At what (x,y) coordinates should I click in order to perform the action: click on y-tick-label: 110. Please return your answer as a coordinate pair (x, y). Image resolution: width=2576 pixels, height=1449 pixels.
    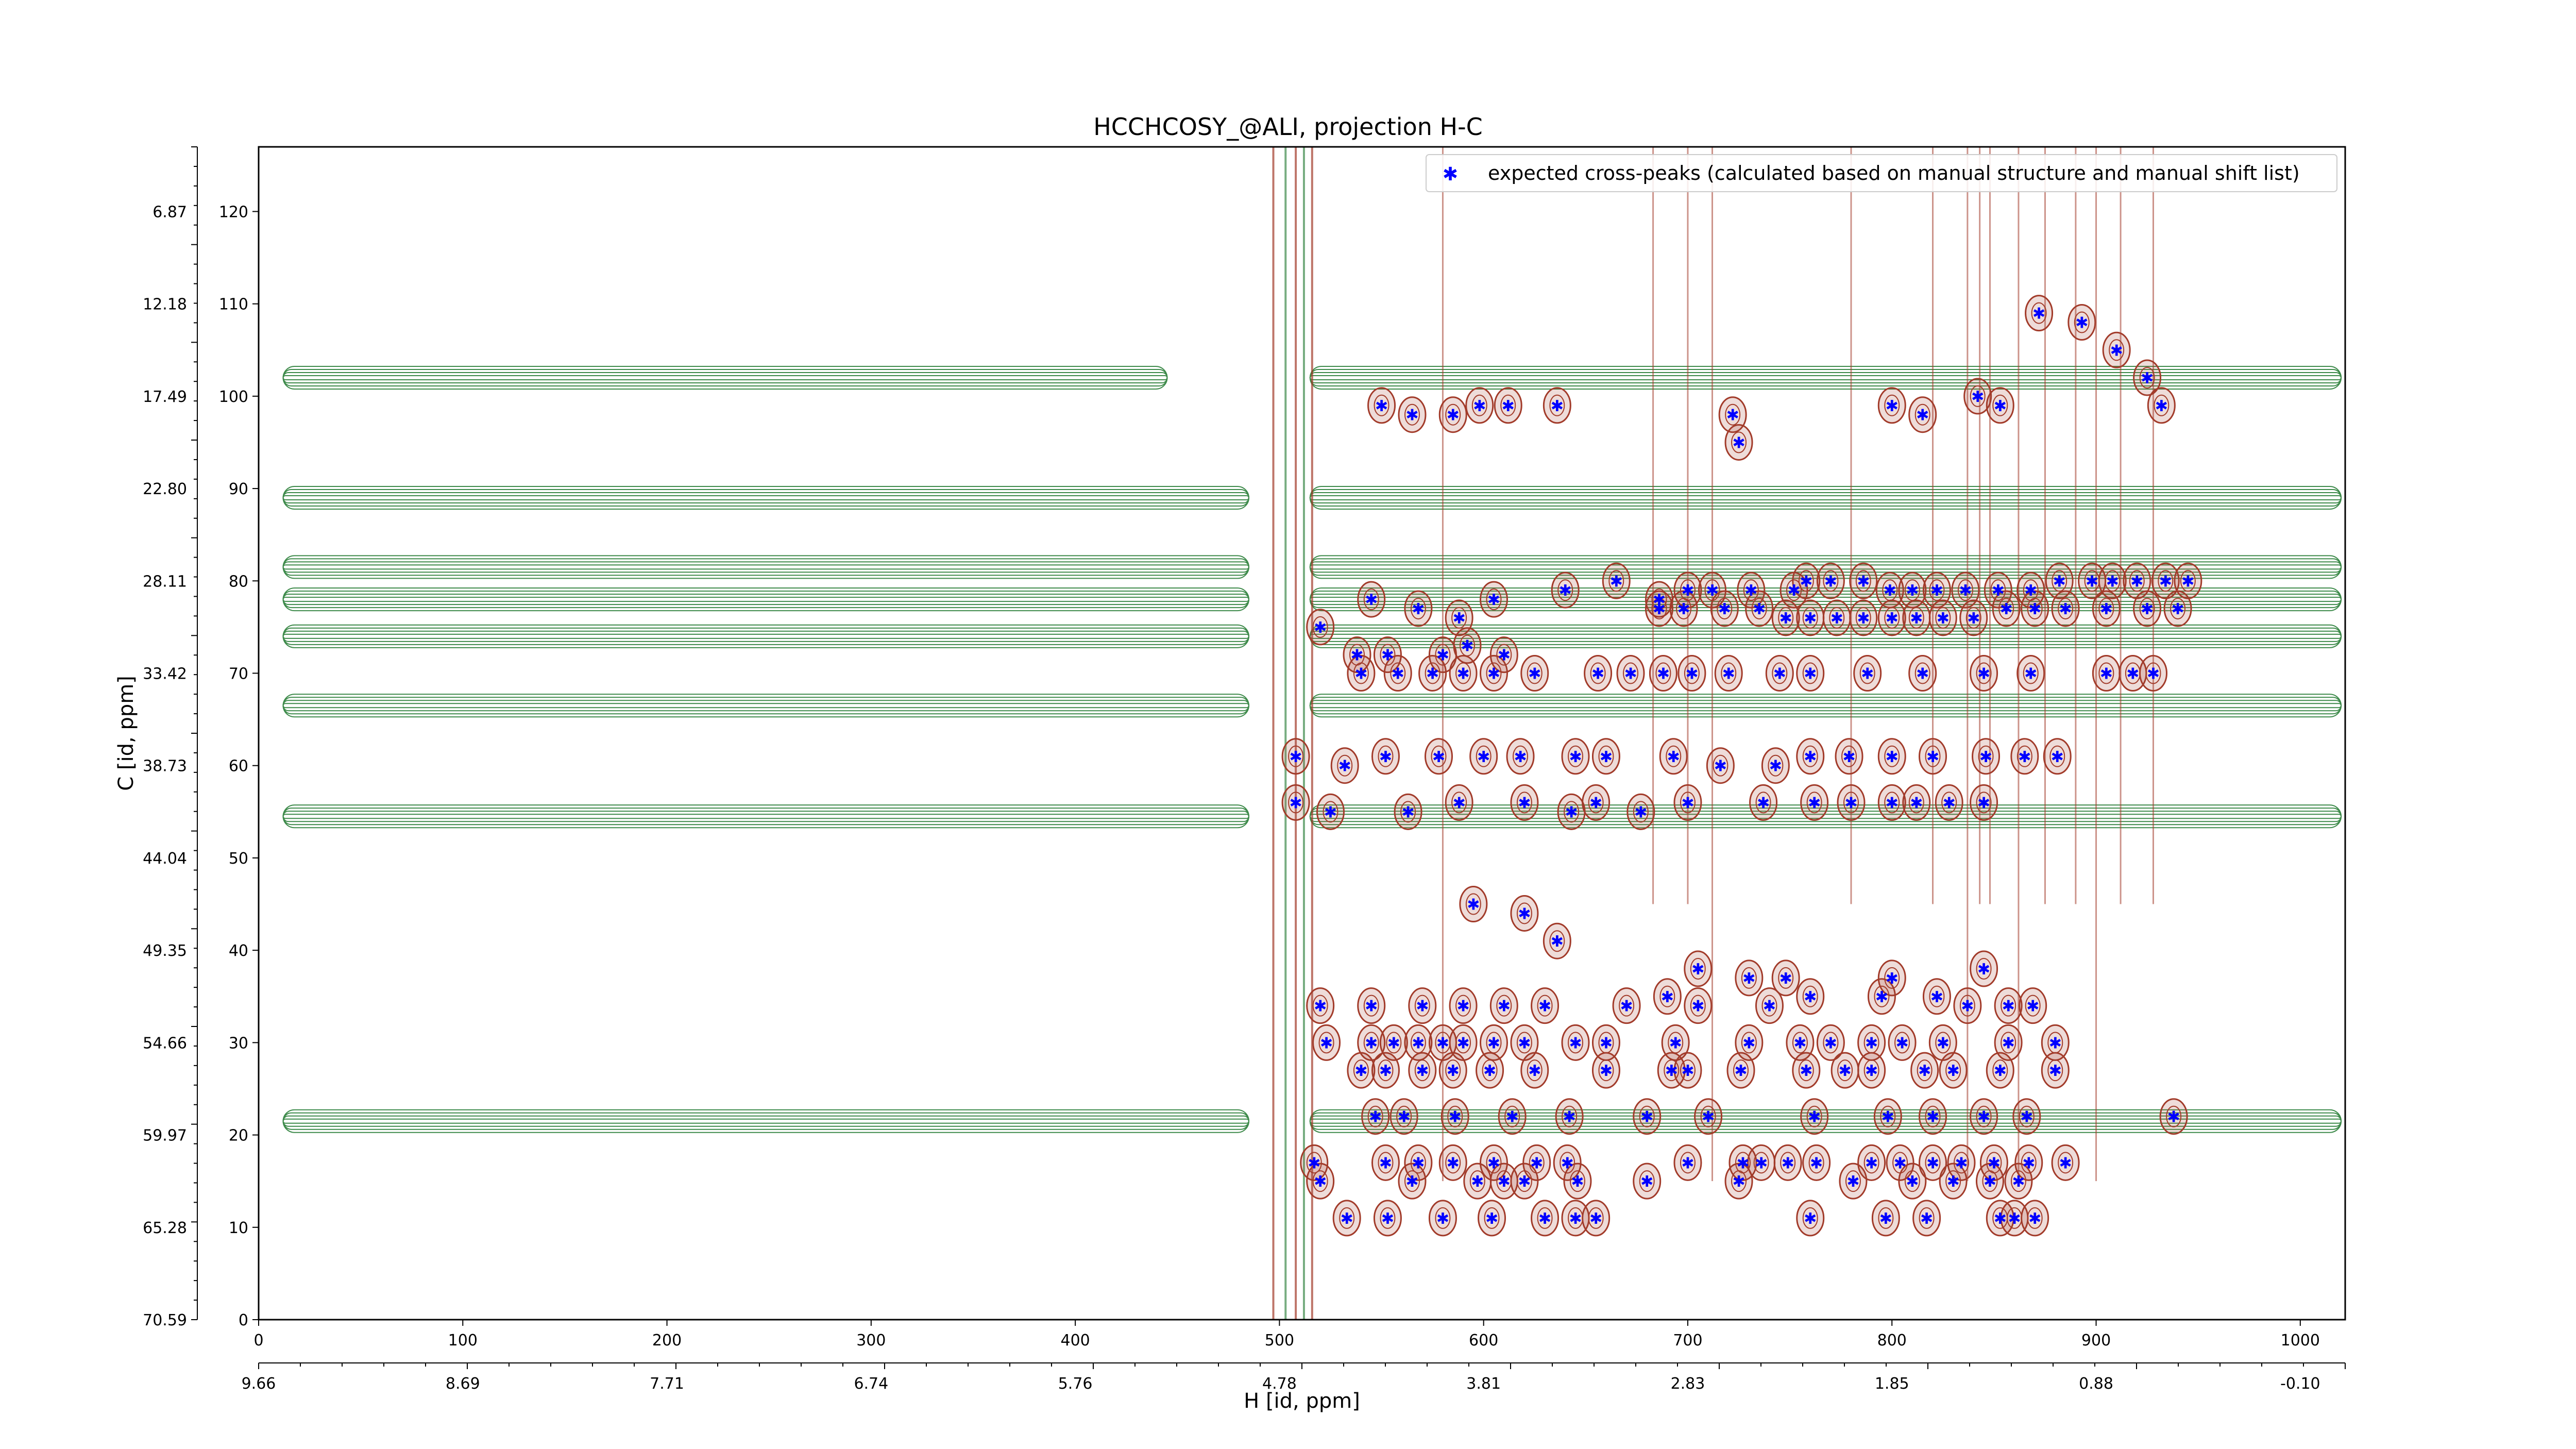
    Looking at the image, I should click on (233, 305).